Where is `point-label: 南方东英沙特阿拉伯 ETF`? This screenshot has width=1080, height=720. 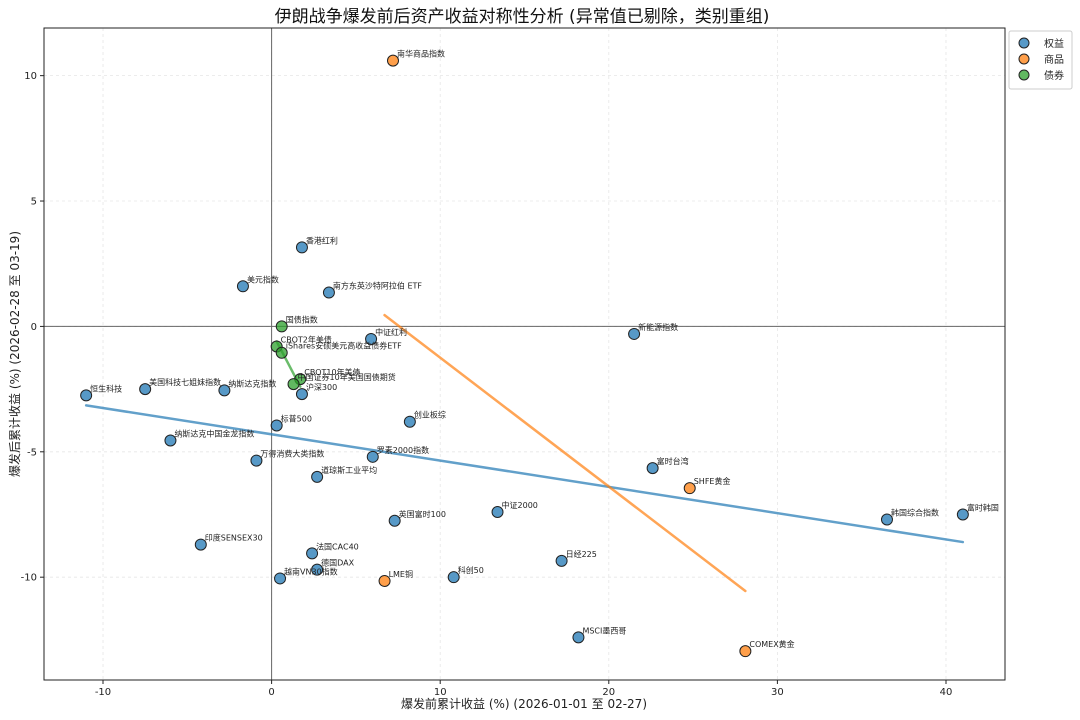 point-label: 南方东英沙特阿拉伯 ETF is located at coordinates (377, 286).